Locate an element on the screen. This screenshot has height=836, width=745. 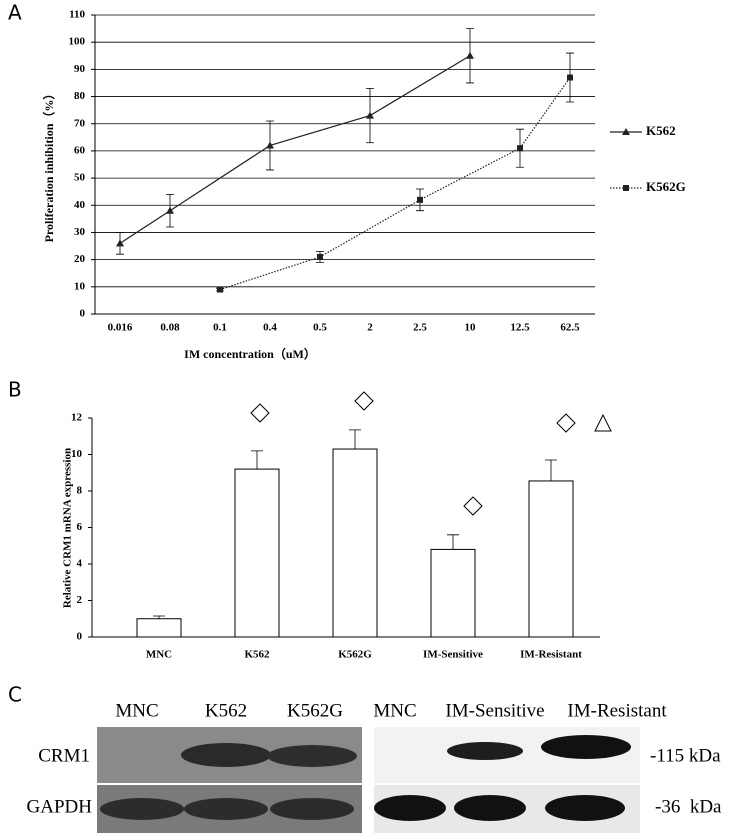
y-tick-label: 2 is located at coordinates (80, 600).